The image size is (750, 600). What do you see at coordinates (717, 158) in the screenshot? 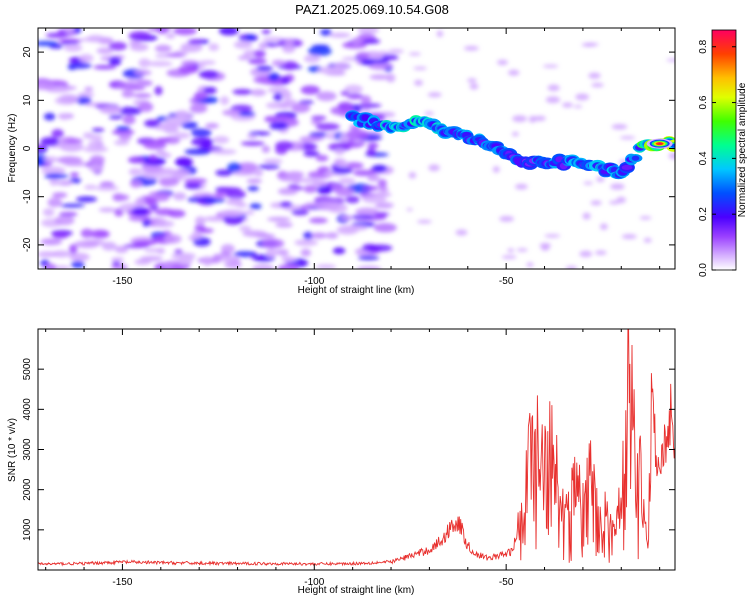
I see `colorbar-ticks: 0.0 0.2 0.4 0.6 0.8` at bounding box center [717, 158].